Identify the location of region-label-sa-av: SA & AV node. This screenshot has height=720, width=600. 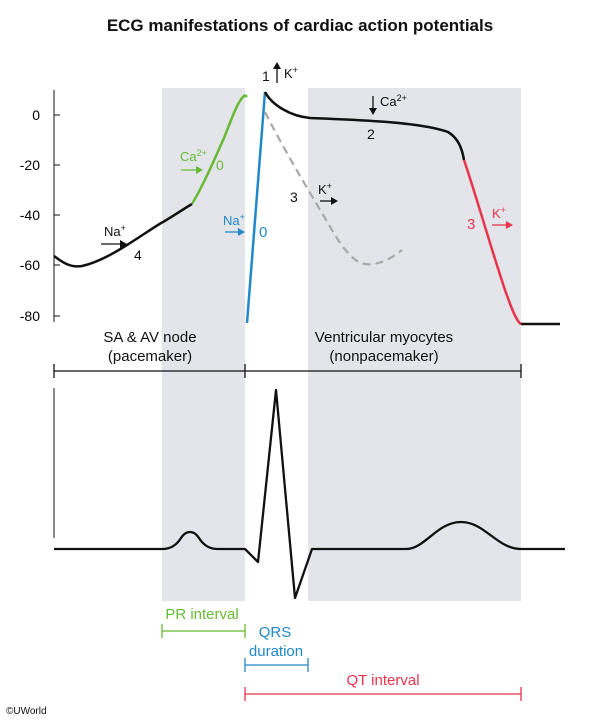
(149, 337).